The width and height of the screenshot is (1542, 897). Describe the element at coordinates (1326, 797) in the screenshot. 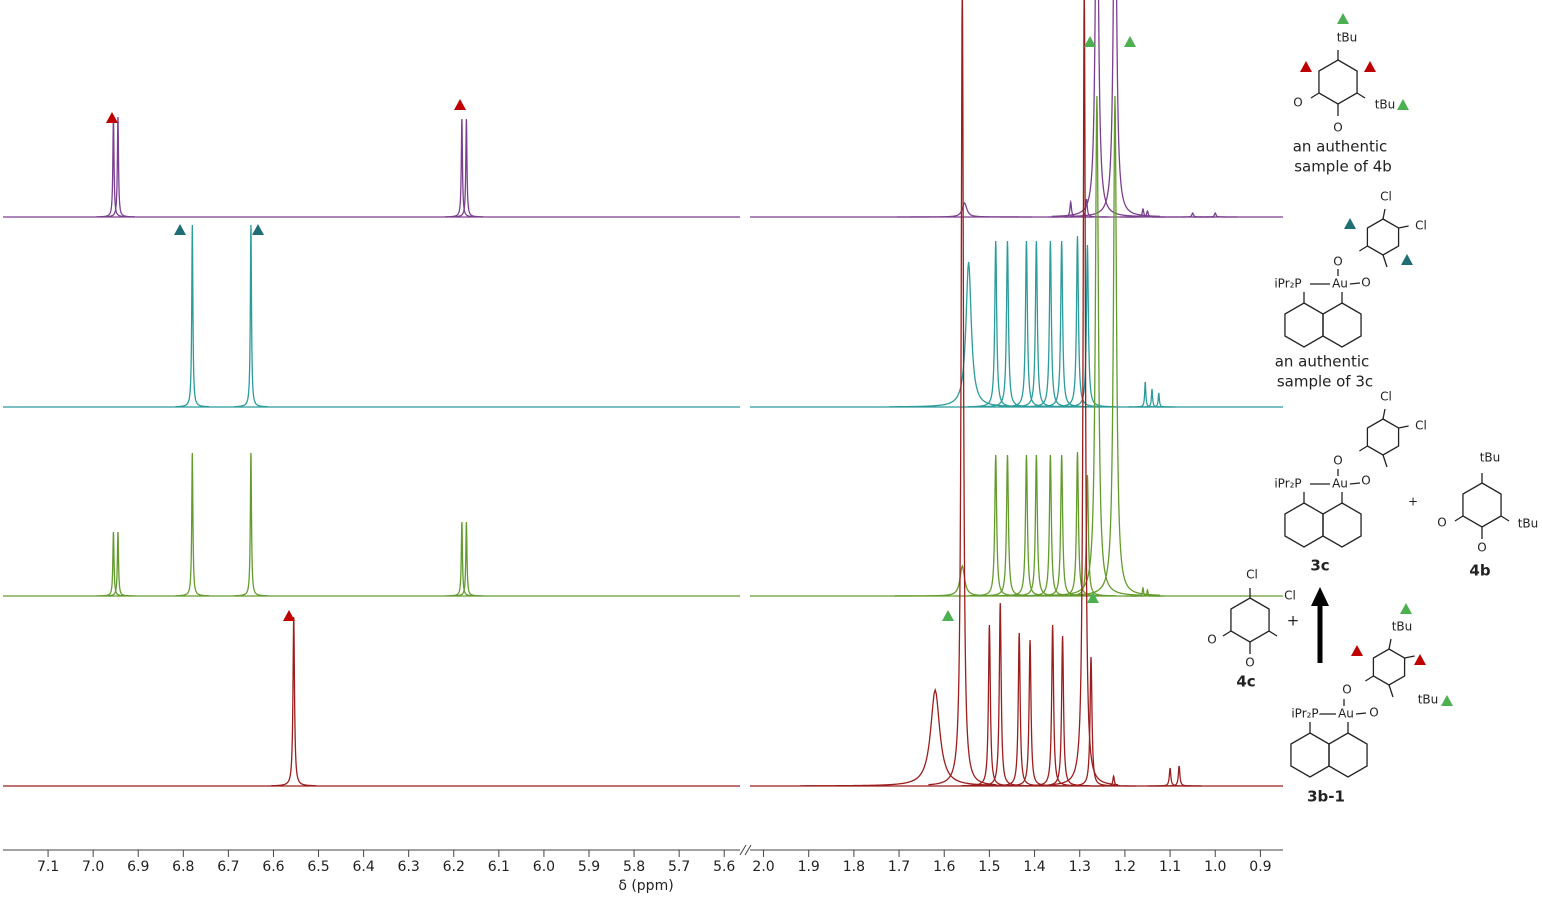

I see `structure-caption: 3b-1` at that location.